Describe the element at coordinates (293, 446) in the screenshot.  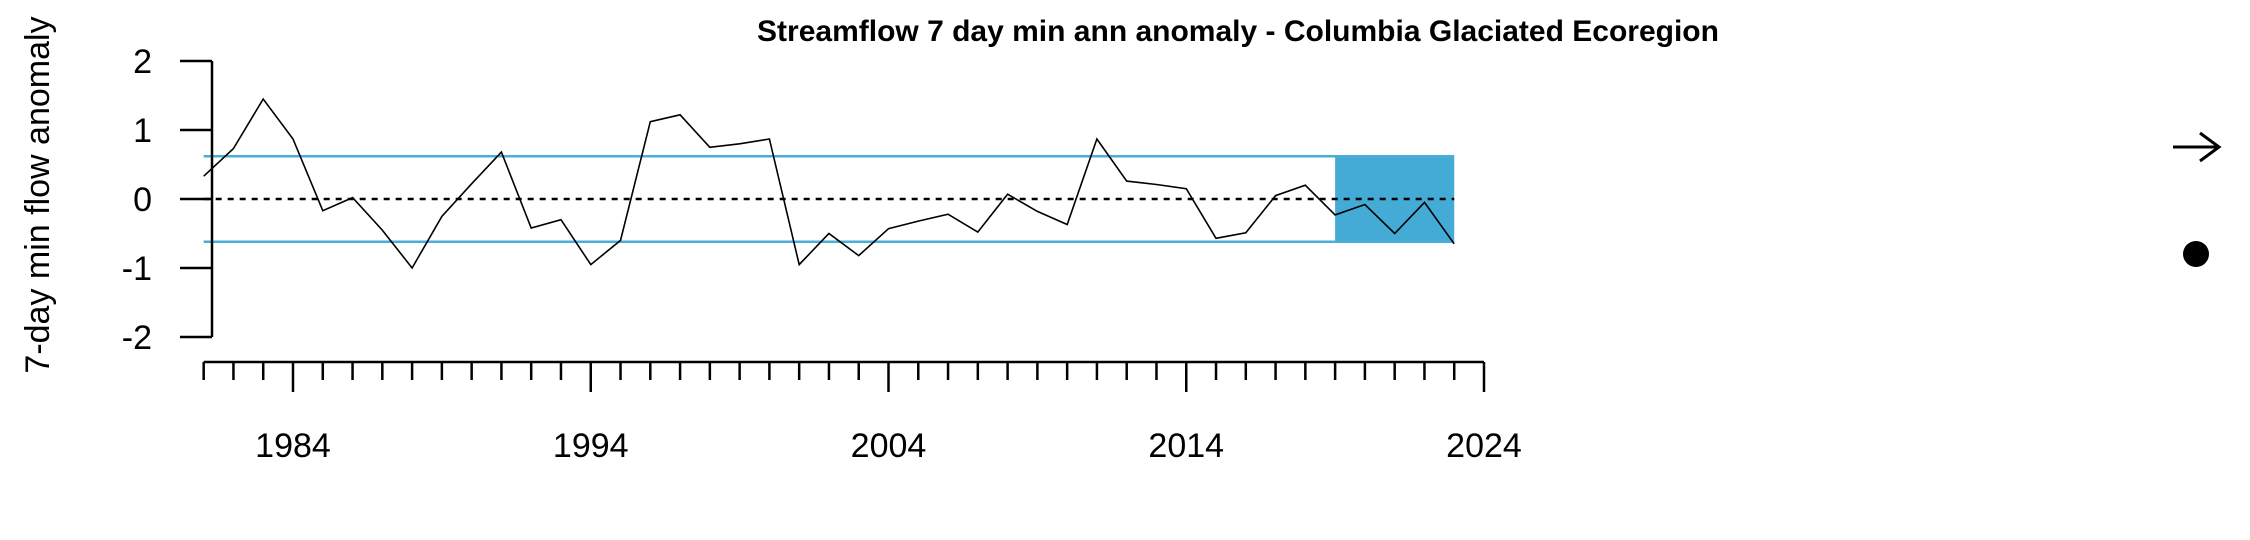
I see `x-tick-label: 1984` at that location.